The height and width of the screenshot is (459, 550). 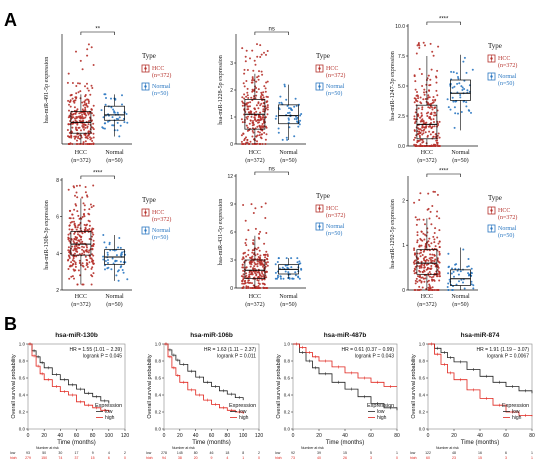 I want to click on risk-value: 279, so click(x=28, y=457).